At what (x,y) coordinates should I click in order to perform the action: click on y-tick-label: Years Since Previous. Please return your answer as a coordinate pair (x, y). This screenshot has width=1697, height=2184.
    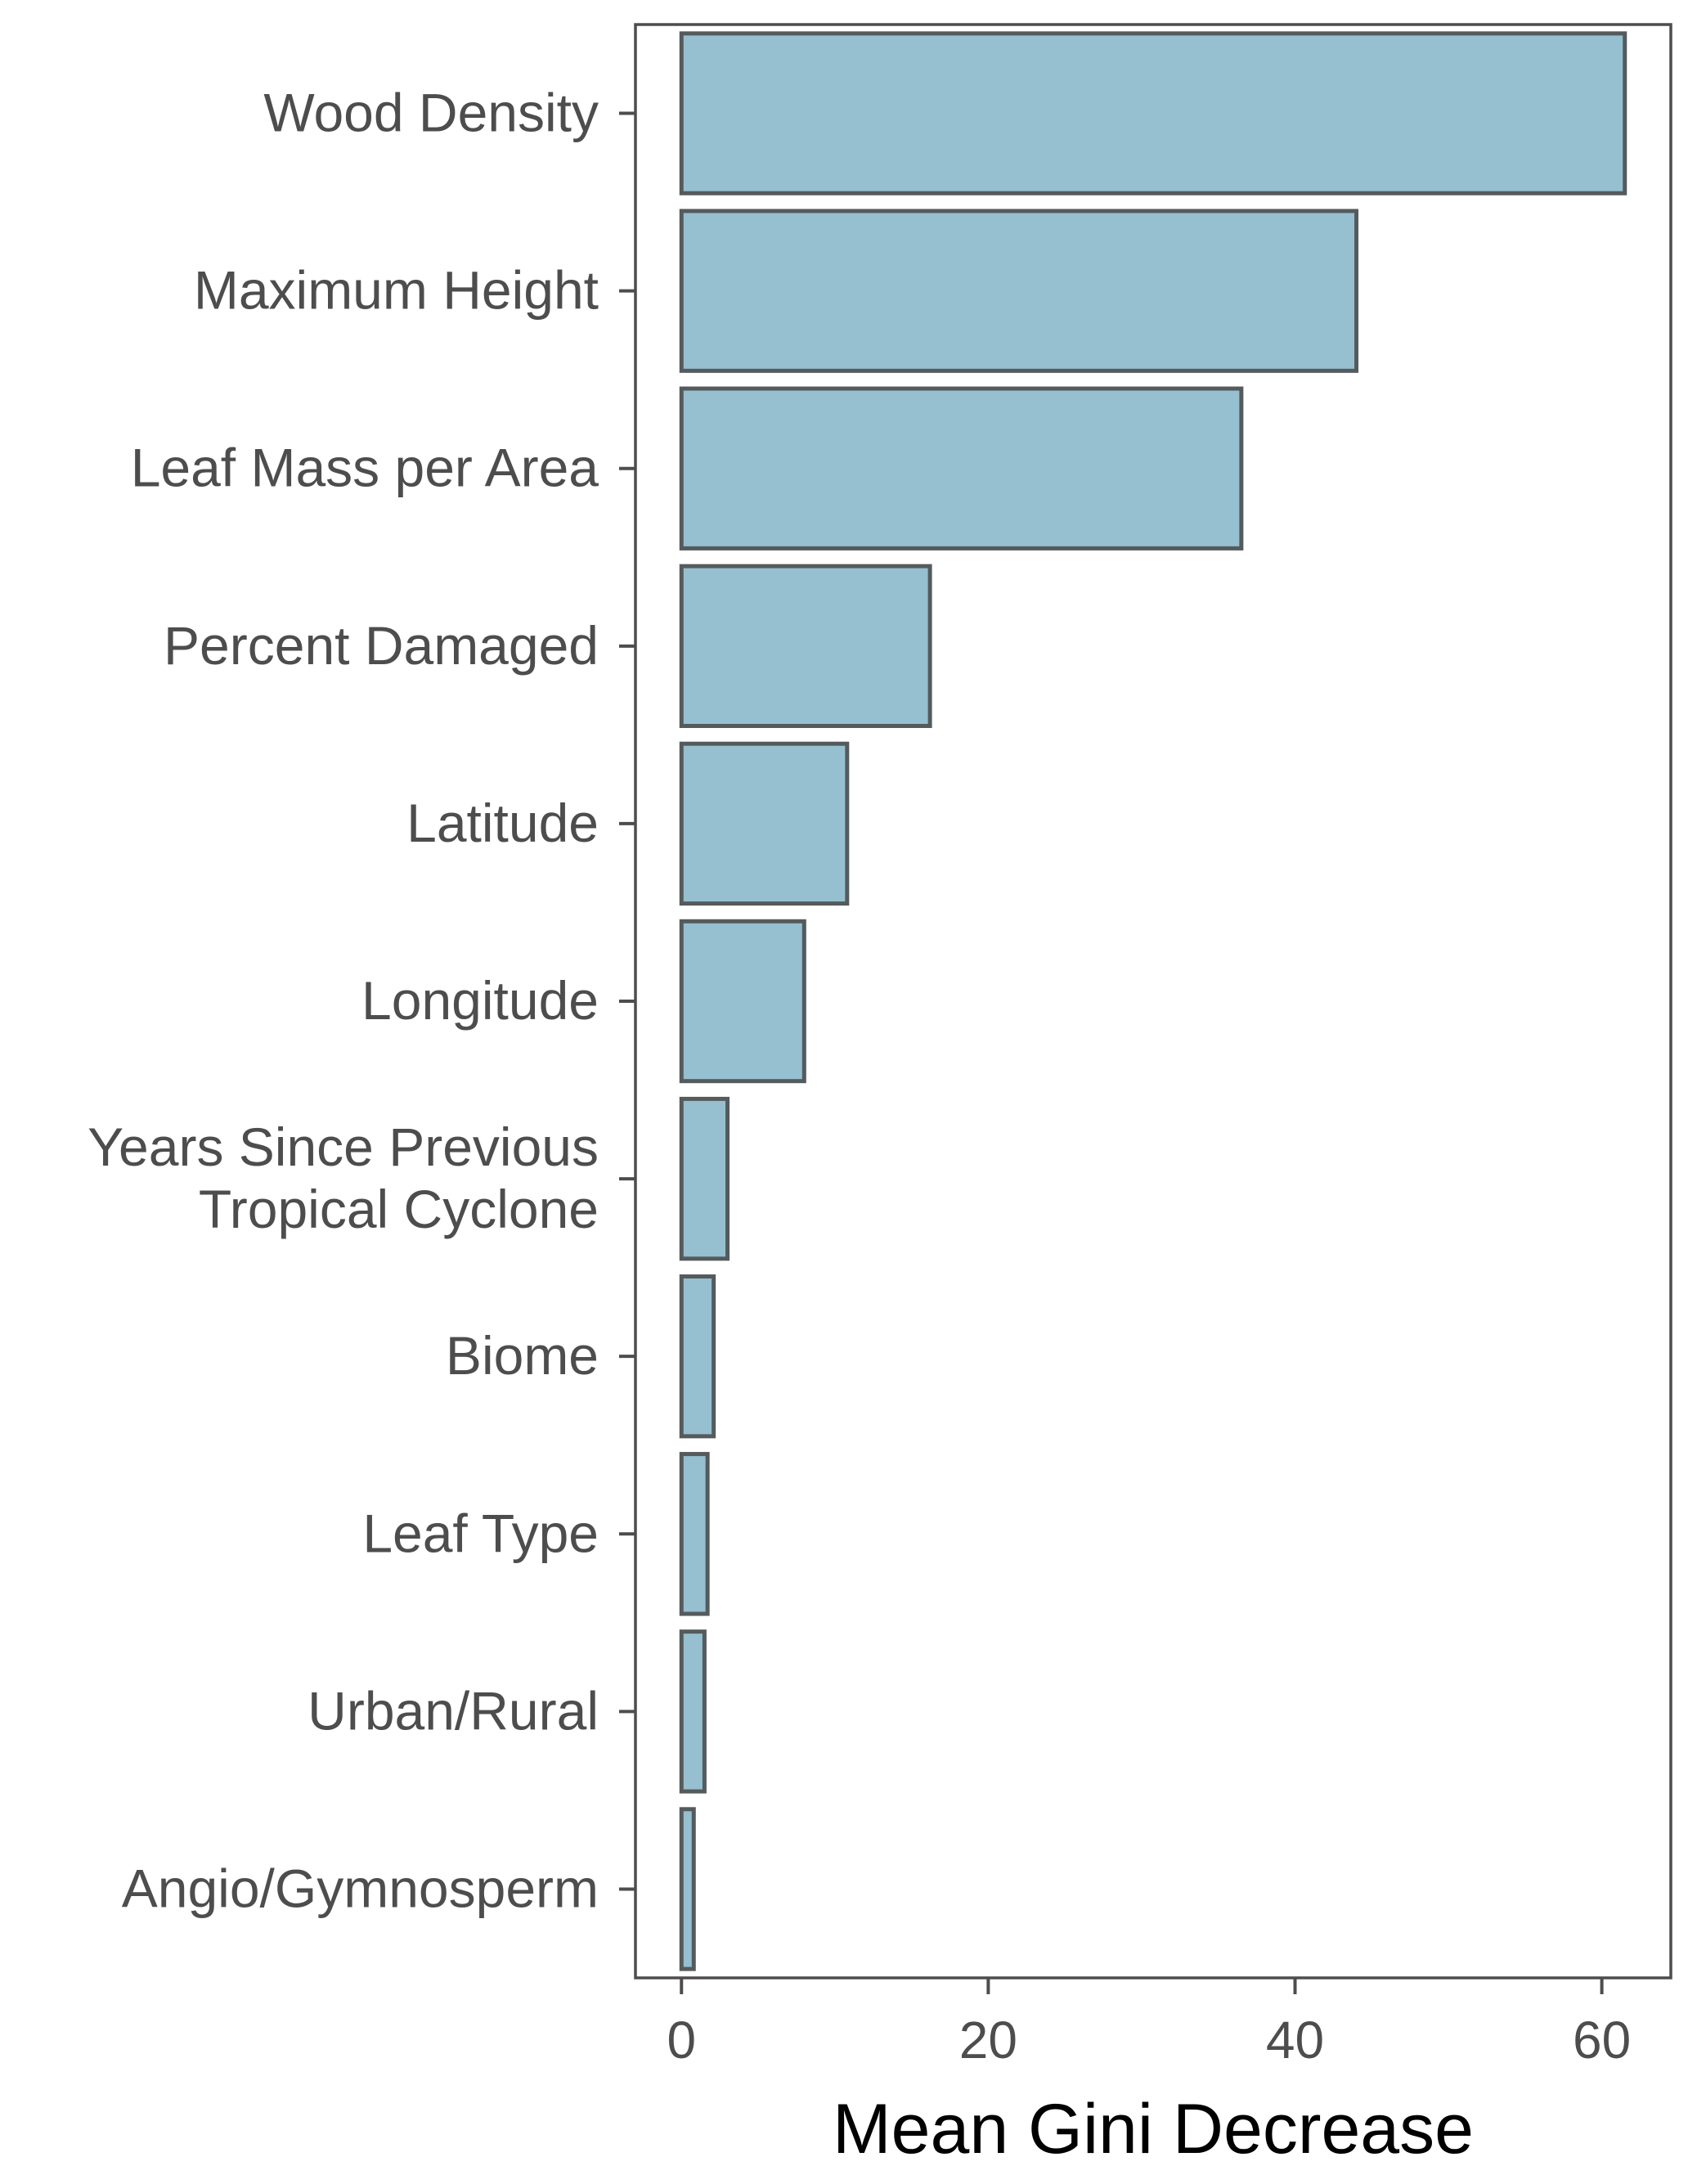
    Looking at the image, I should click on (343, 1147).